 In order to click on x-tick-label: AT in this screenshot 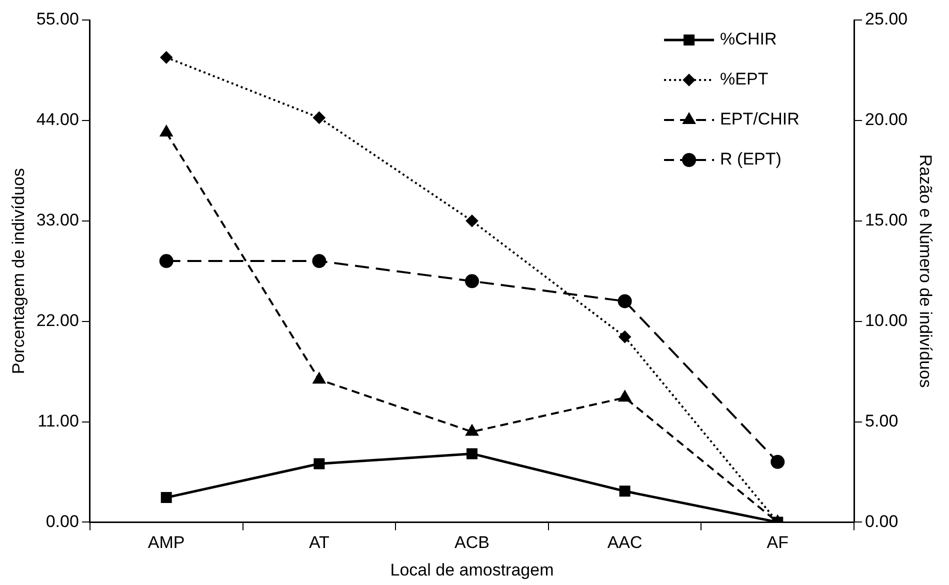, I will do `click(319, 542)`.